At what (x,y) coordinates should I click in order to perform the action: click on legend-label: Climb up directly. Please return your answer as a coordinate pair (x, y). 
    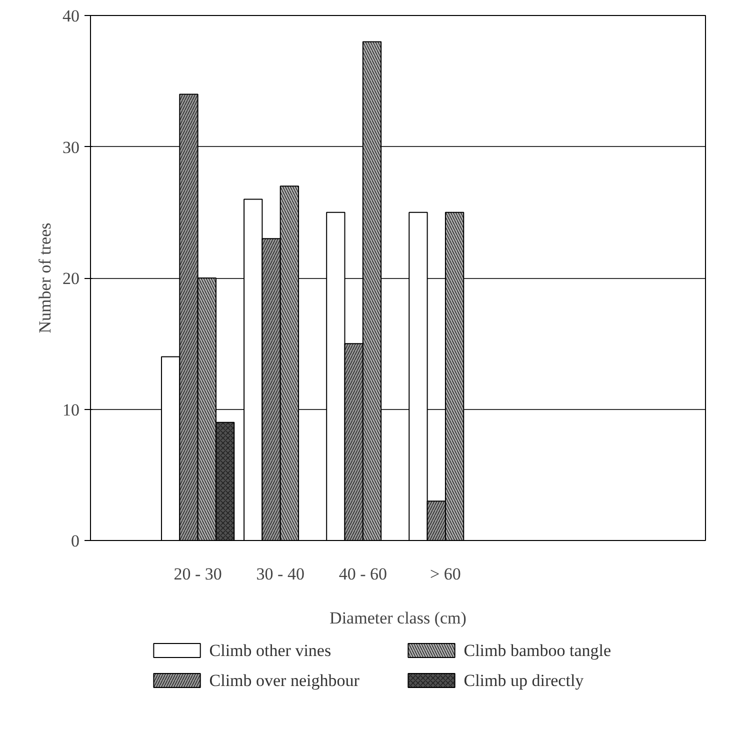
    Looking at the image, I should click on (524, 680).